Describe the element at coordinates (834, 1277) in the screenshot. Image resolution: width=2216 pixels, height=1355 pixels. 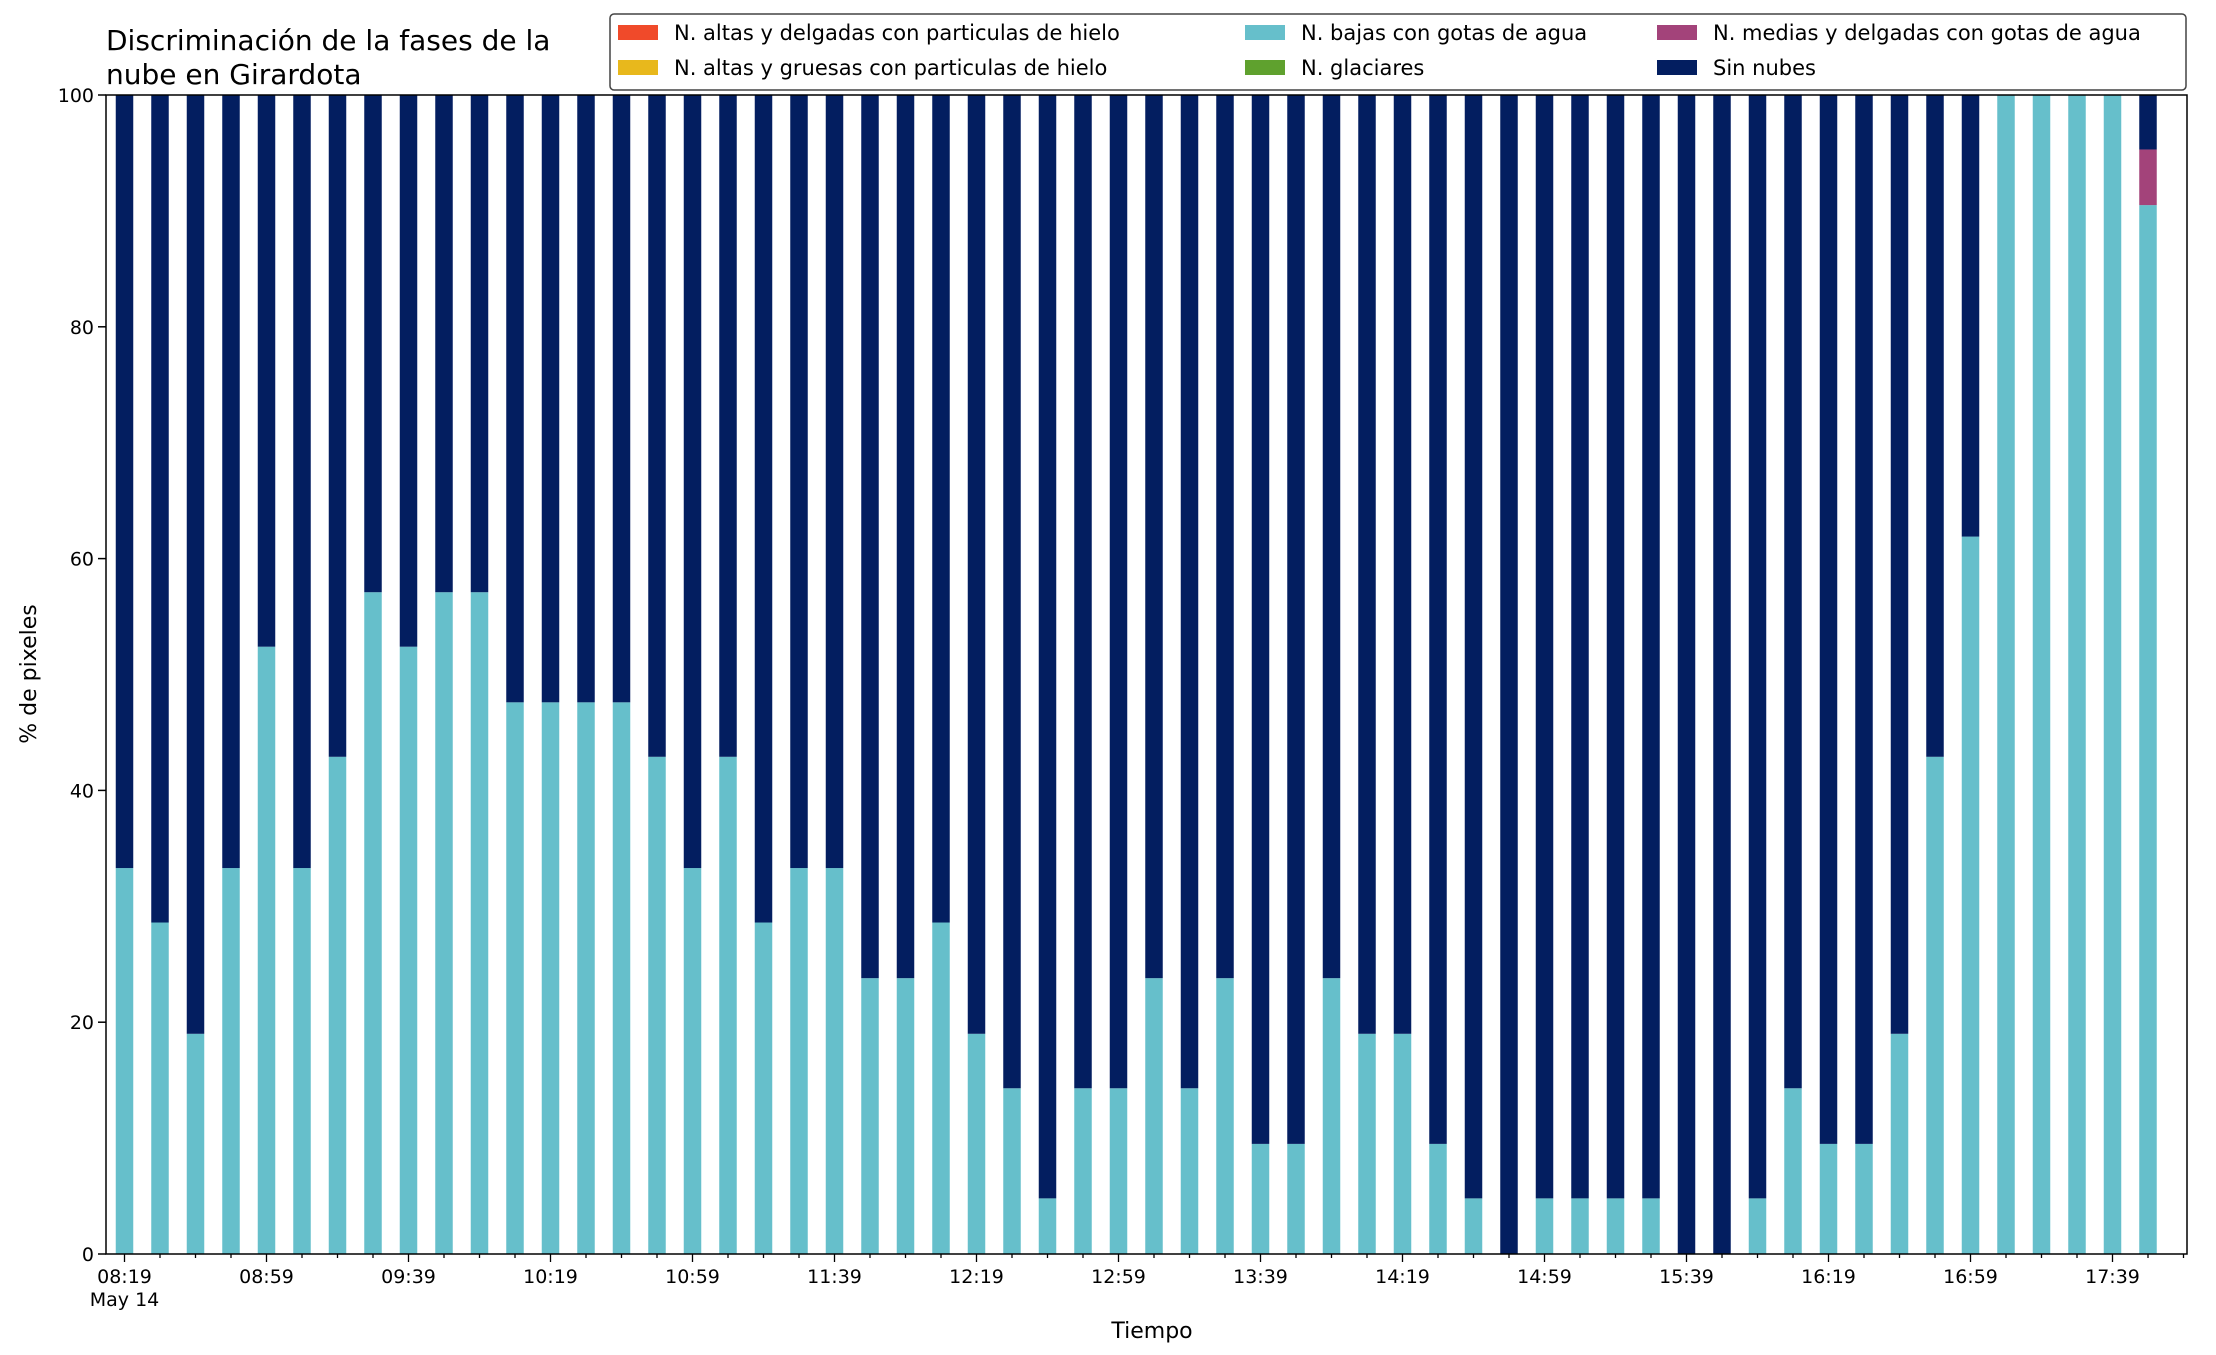
I see `x-tick-label: 11:39` at that location.